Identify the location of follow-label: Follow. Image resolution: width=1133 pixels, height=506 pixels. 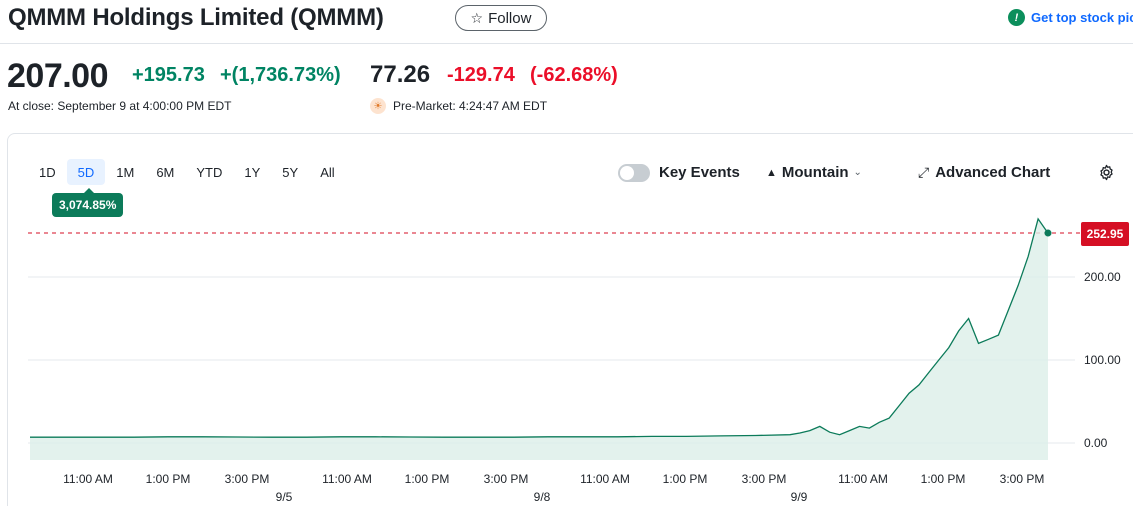
(510, 18).